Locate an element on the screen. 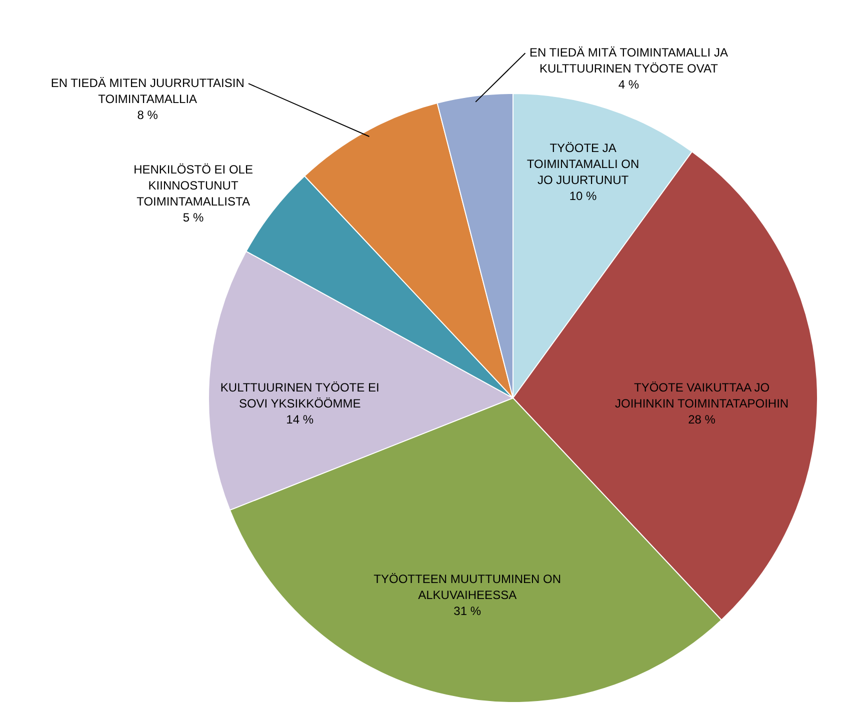  slice-label: TYÖOTTEEN MUUTTUMINEN ON ALKUVAIHEESSA is located at coordinates (467, 587).